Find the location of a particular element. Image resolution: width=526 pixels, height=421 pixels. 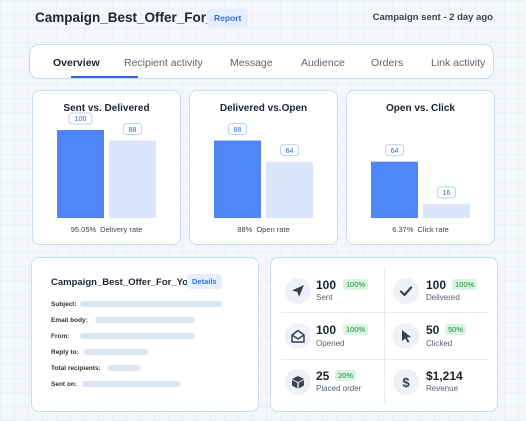

chart-rate: 88% Open rate is located at coordinates (263, 229).